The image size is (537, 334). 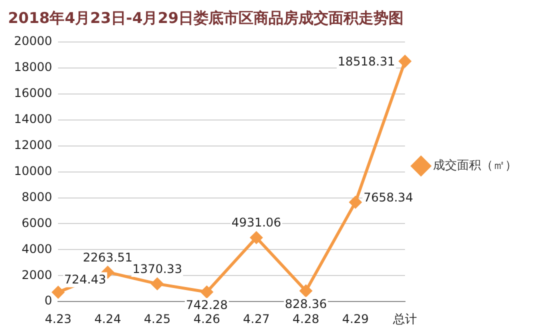 I want to click on x-tick-label: 4.25, so click(x=157, y=319).